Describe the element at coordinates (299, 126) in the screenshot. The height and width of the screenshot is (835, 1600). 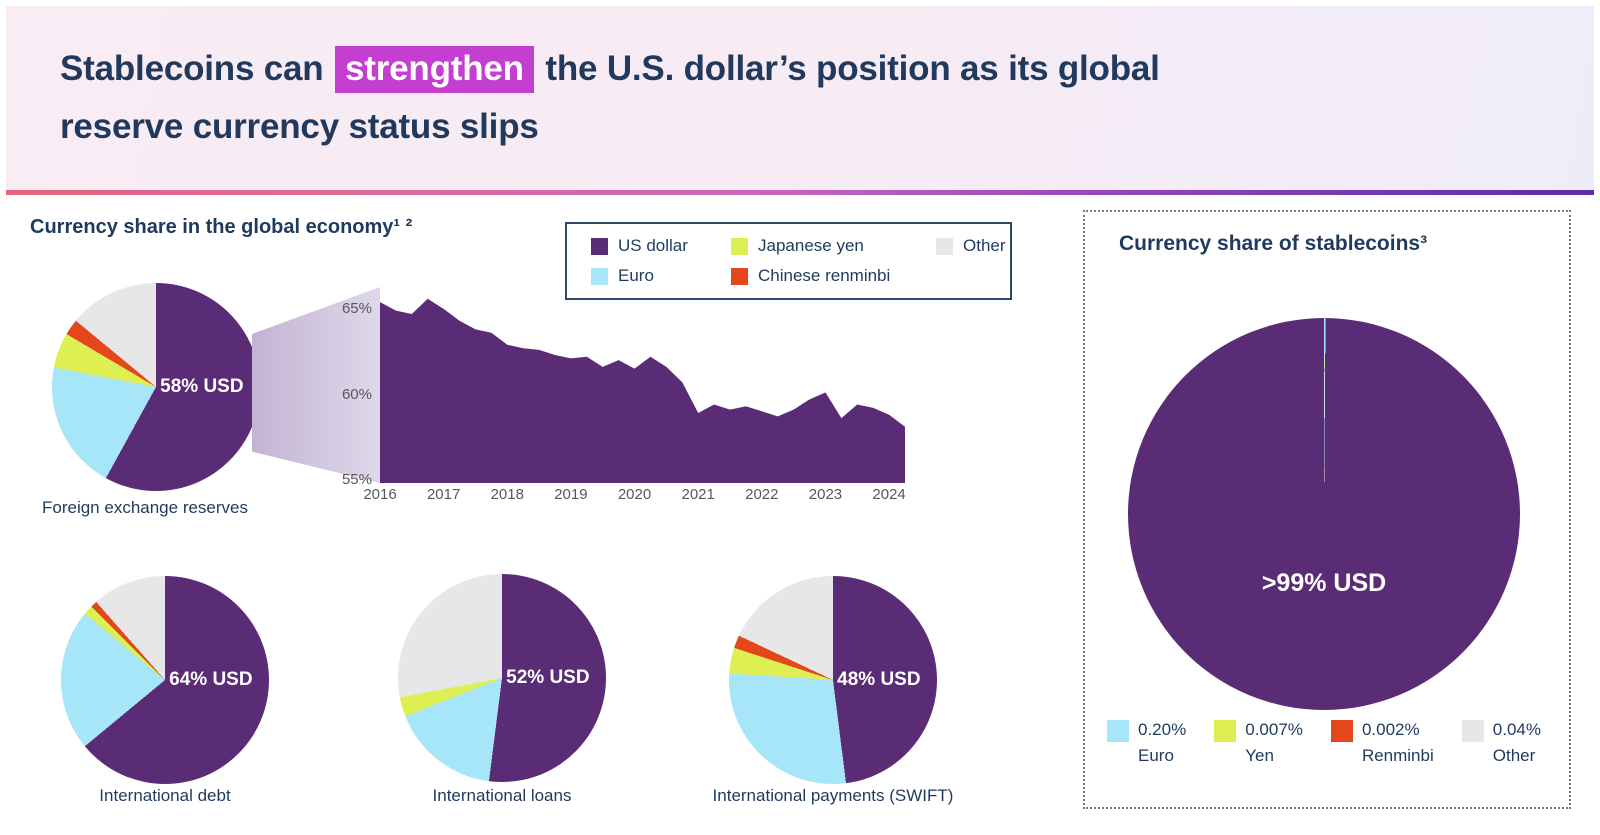
I see `title-line-2: reserve currency status slips` at that location.